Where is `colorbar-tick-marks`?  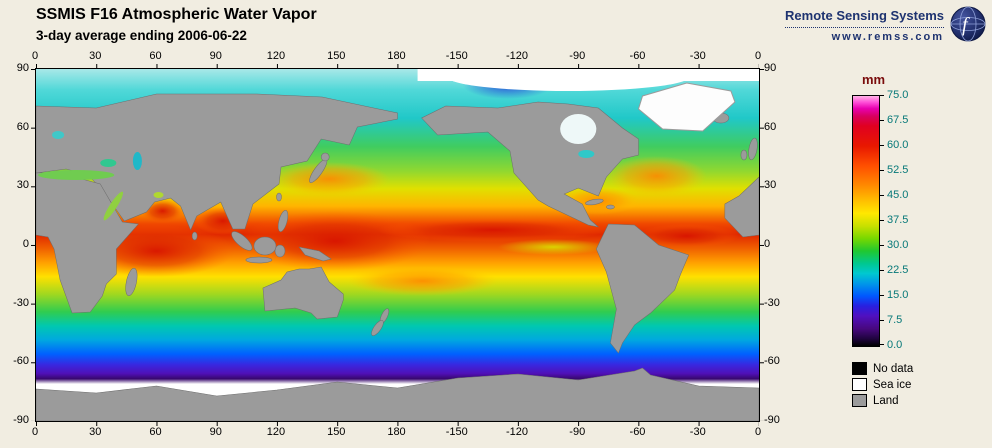
colorbar-tick-marks is located at coordinates (882, 220).